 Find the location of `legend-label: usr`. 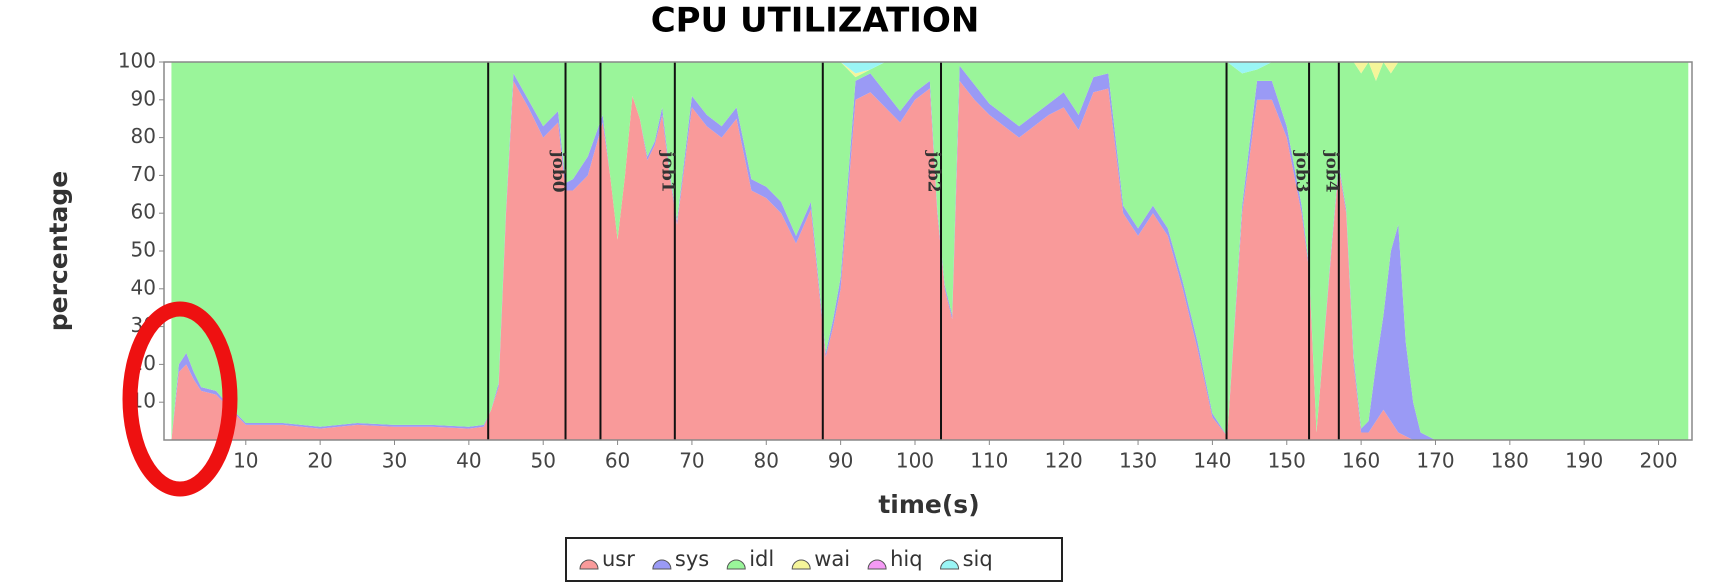

legend-label: usr is located at coordinates (618, 559).